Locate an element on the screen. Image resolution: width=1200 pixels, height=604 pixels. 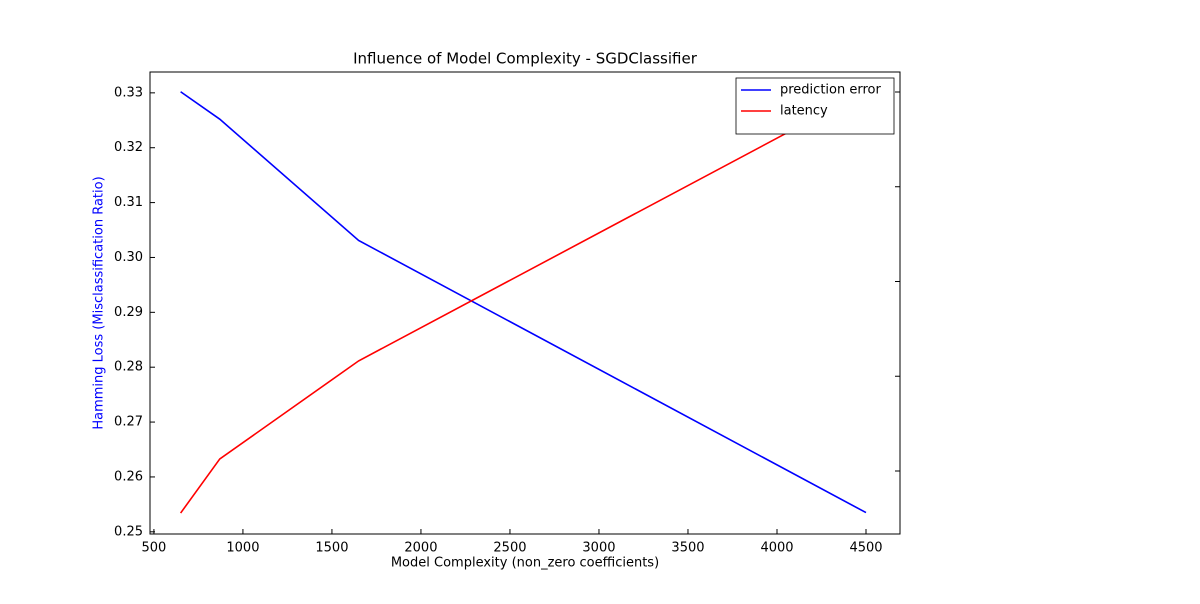
y-tick-label: 0.28 is located at coordinates (128, 367).